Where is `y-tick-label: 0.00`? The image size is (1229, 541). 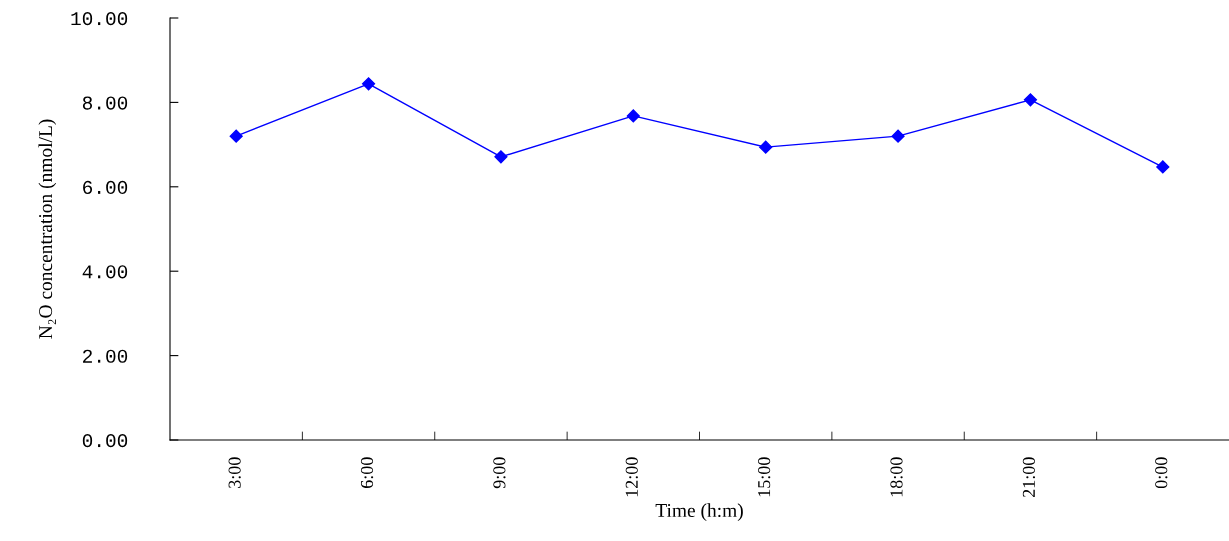 y-tick-label: 0.00 is located at coordinates (105, 441).